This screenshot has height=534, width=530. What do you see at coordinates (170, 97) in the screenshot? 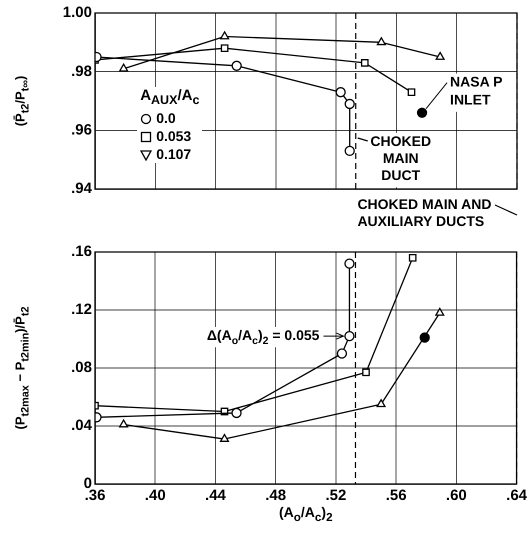
I see `legend-title: A$_{AUX}$/A$_{c}$` at bounding box center [170, 97].